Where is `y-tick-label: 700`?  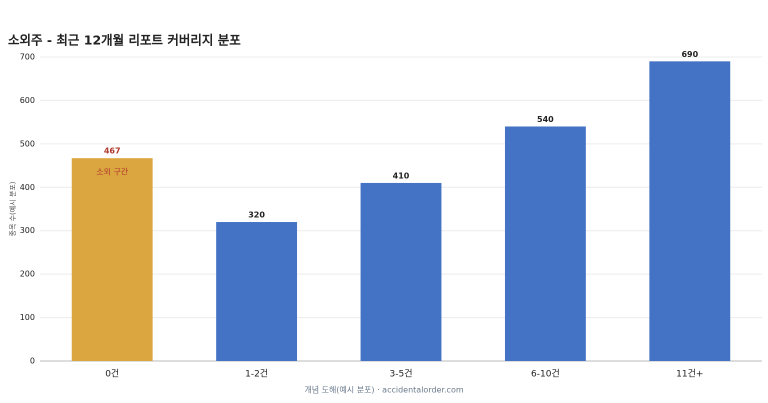 y-tick-label: 700 is located at coordinates (27, 57).